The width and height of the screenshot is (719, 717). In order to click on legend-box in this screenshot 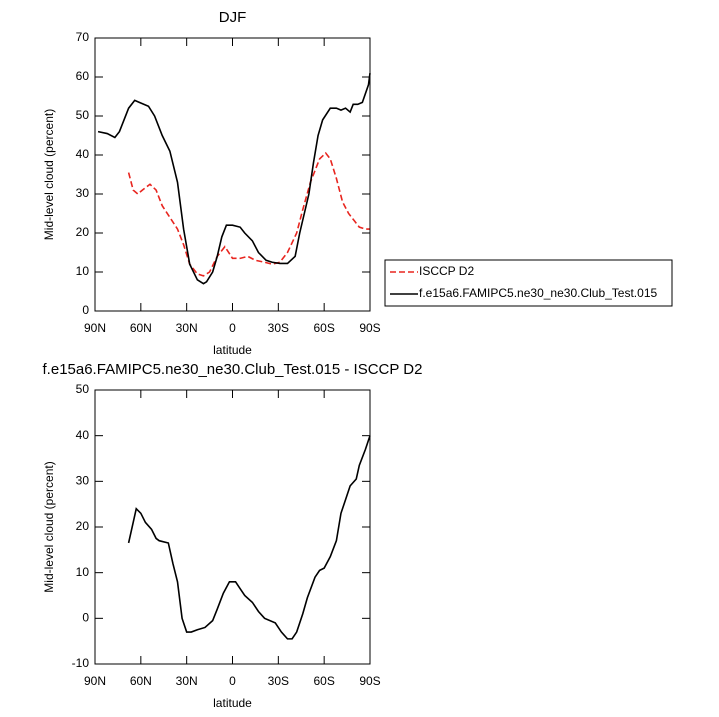, I will do `click(528, 283)`.